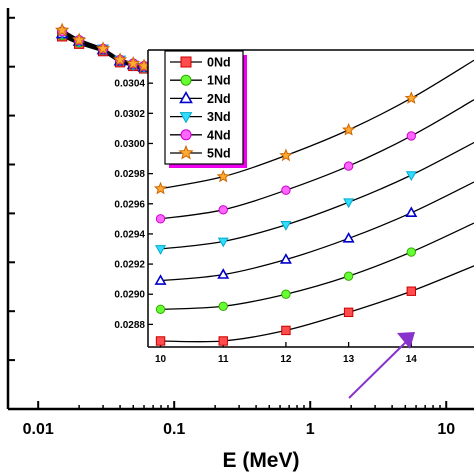 This screenshot has width=474, height=474. Describe the element at coordinates (286, 359) in the screenshot. I see `inset-x-tick-label: 12` at that location.